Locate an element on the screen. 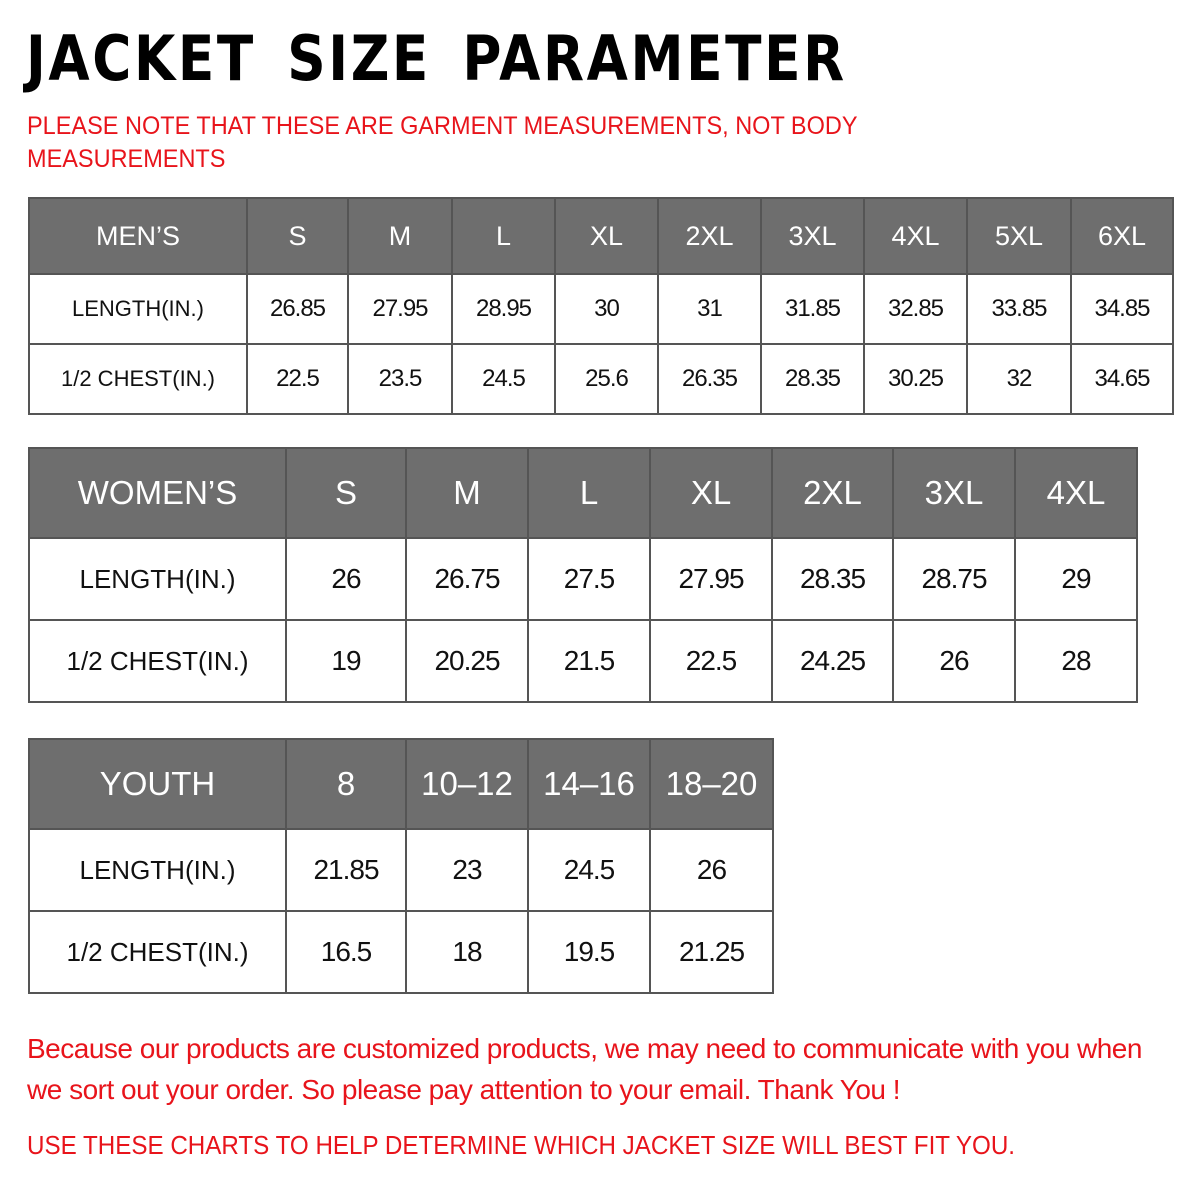 Image resolution: width=1200 pixels, height=1200 pixels. table-row: 1/2 CHEST(IN.) 16.5 18 19.5 21.25 is located at coordinates (401, 952).